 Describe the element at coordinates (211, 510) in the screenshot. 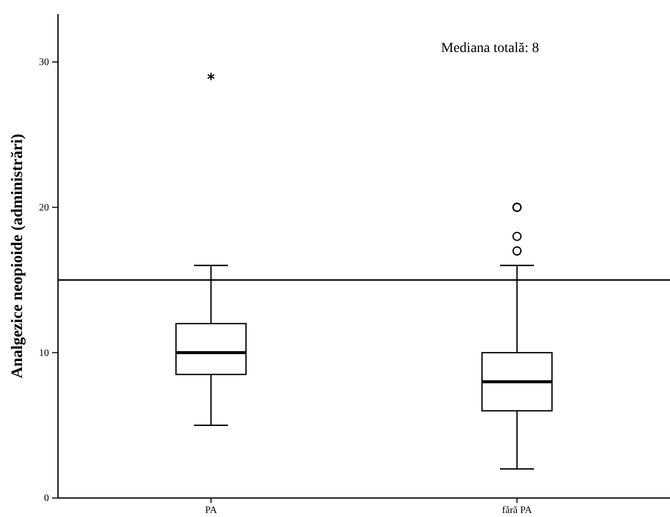

I see `x-tick-label: PA` at that location.